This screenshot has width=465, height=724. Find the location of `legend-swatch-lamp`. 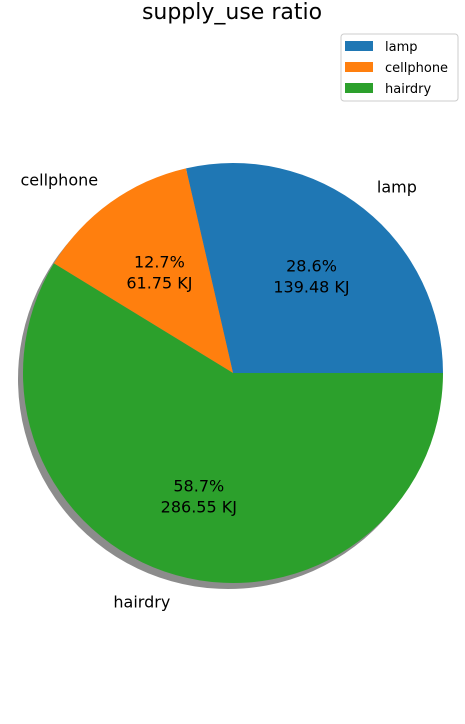

legend-swatch-lamp is located at coordinates (359, 46).